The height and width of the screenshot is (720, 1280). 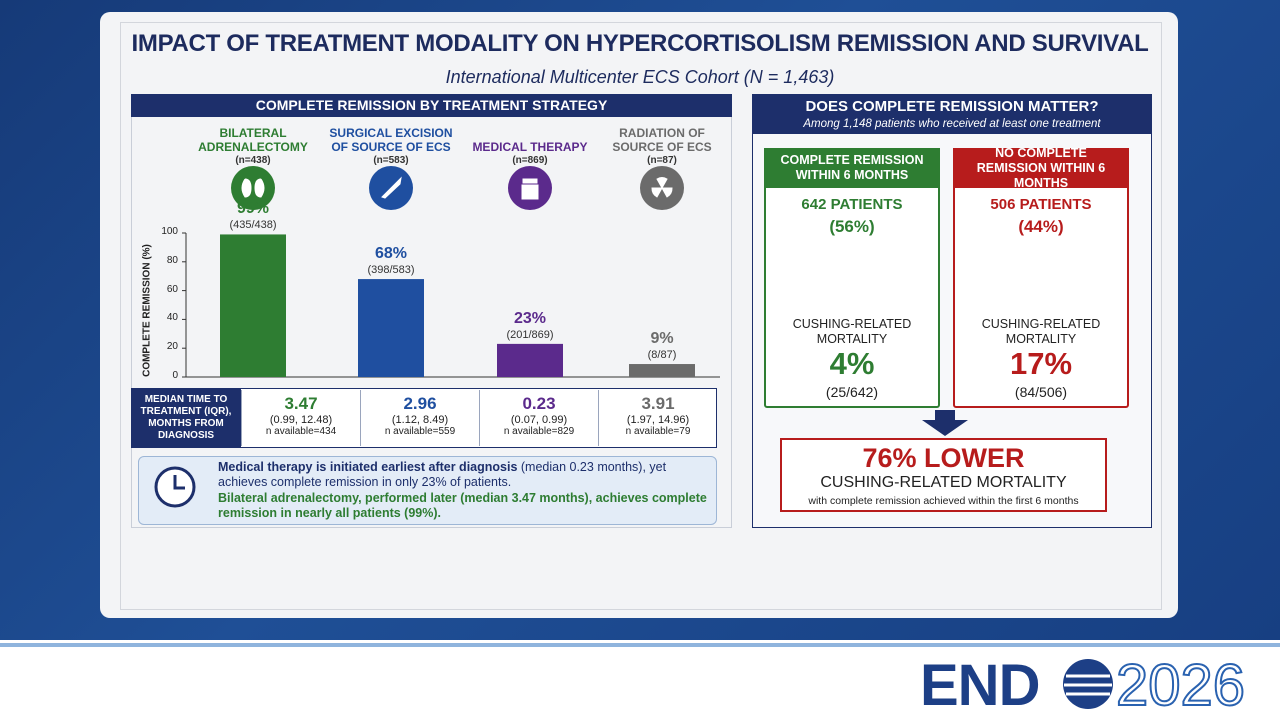 I want to click on table-cell: 3.91 (1.97, 14.96) n available=79, so click(x=657, y=418).